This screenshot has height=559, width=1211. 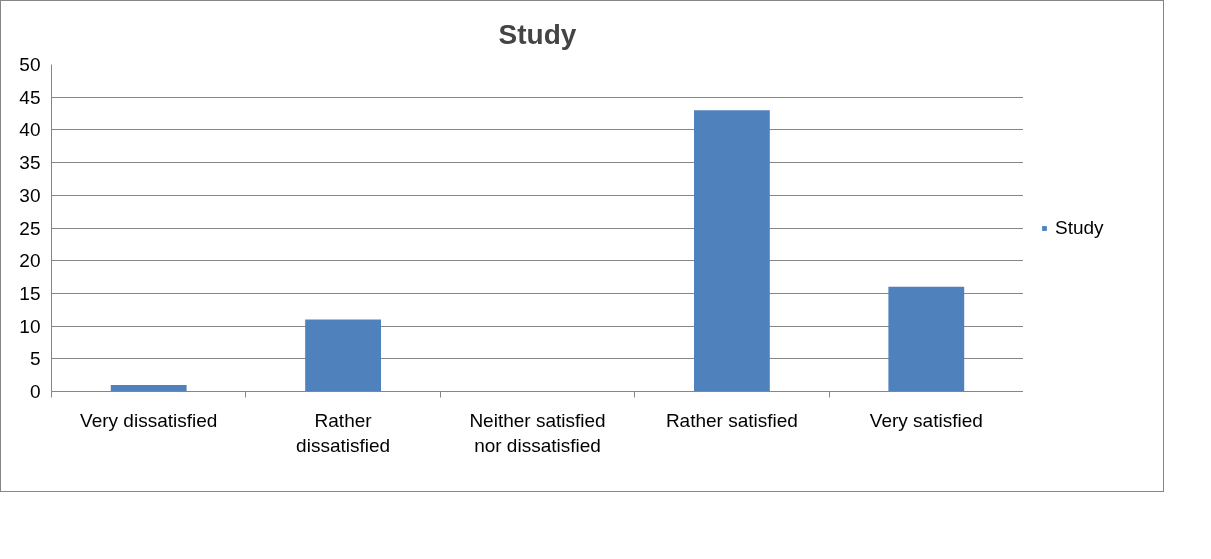 What do you see at coordinates (537, 34) in the screenshot?
I see `chart-title: Study` at bounding box center [537, 34].